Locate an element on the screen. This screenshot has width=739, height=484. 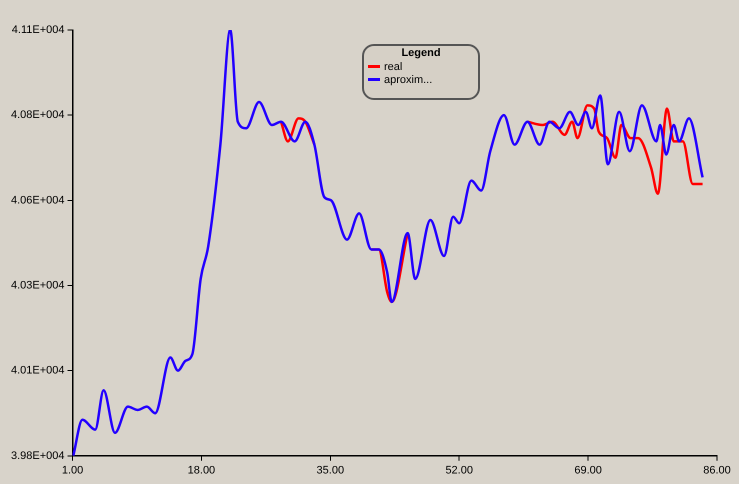
y-tick-label: 4.03E+004 is located at coordinates (37, 286).